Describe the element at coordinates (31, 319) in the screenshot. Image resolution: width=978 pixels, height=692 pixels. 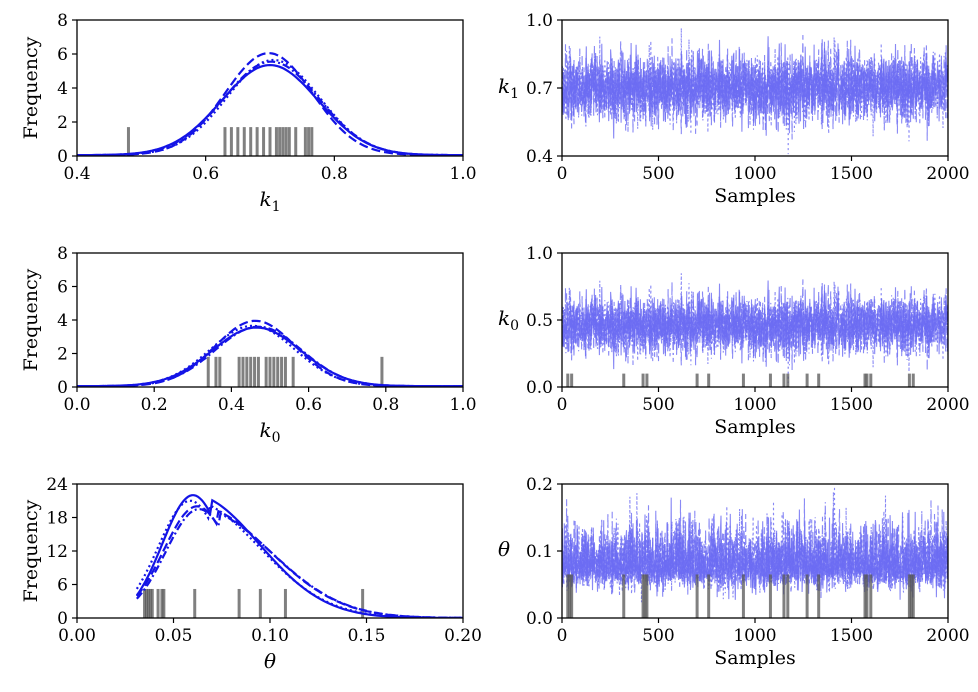
I see `density-k0-ylabel: Frequency` at that location.